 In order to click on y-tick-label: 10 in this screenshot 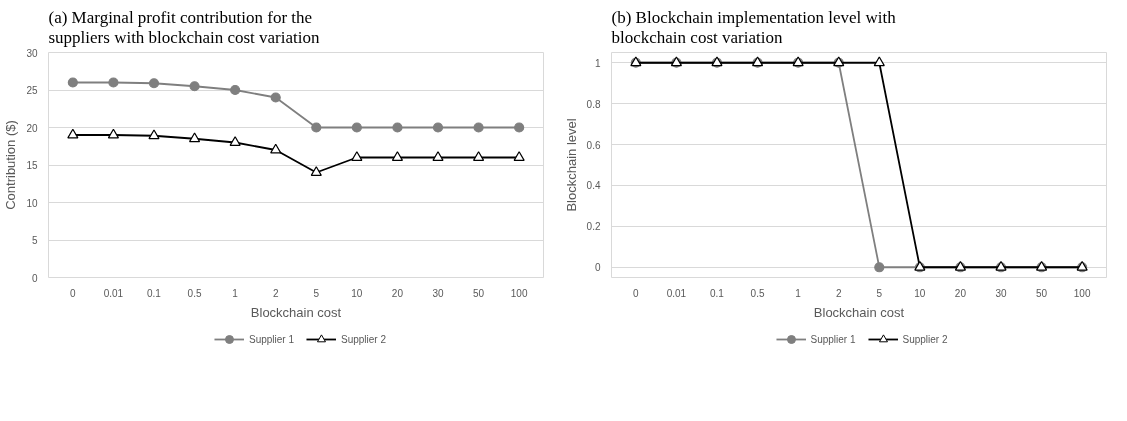, I will do `click(32, 203)`.